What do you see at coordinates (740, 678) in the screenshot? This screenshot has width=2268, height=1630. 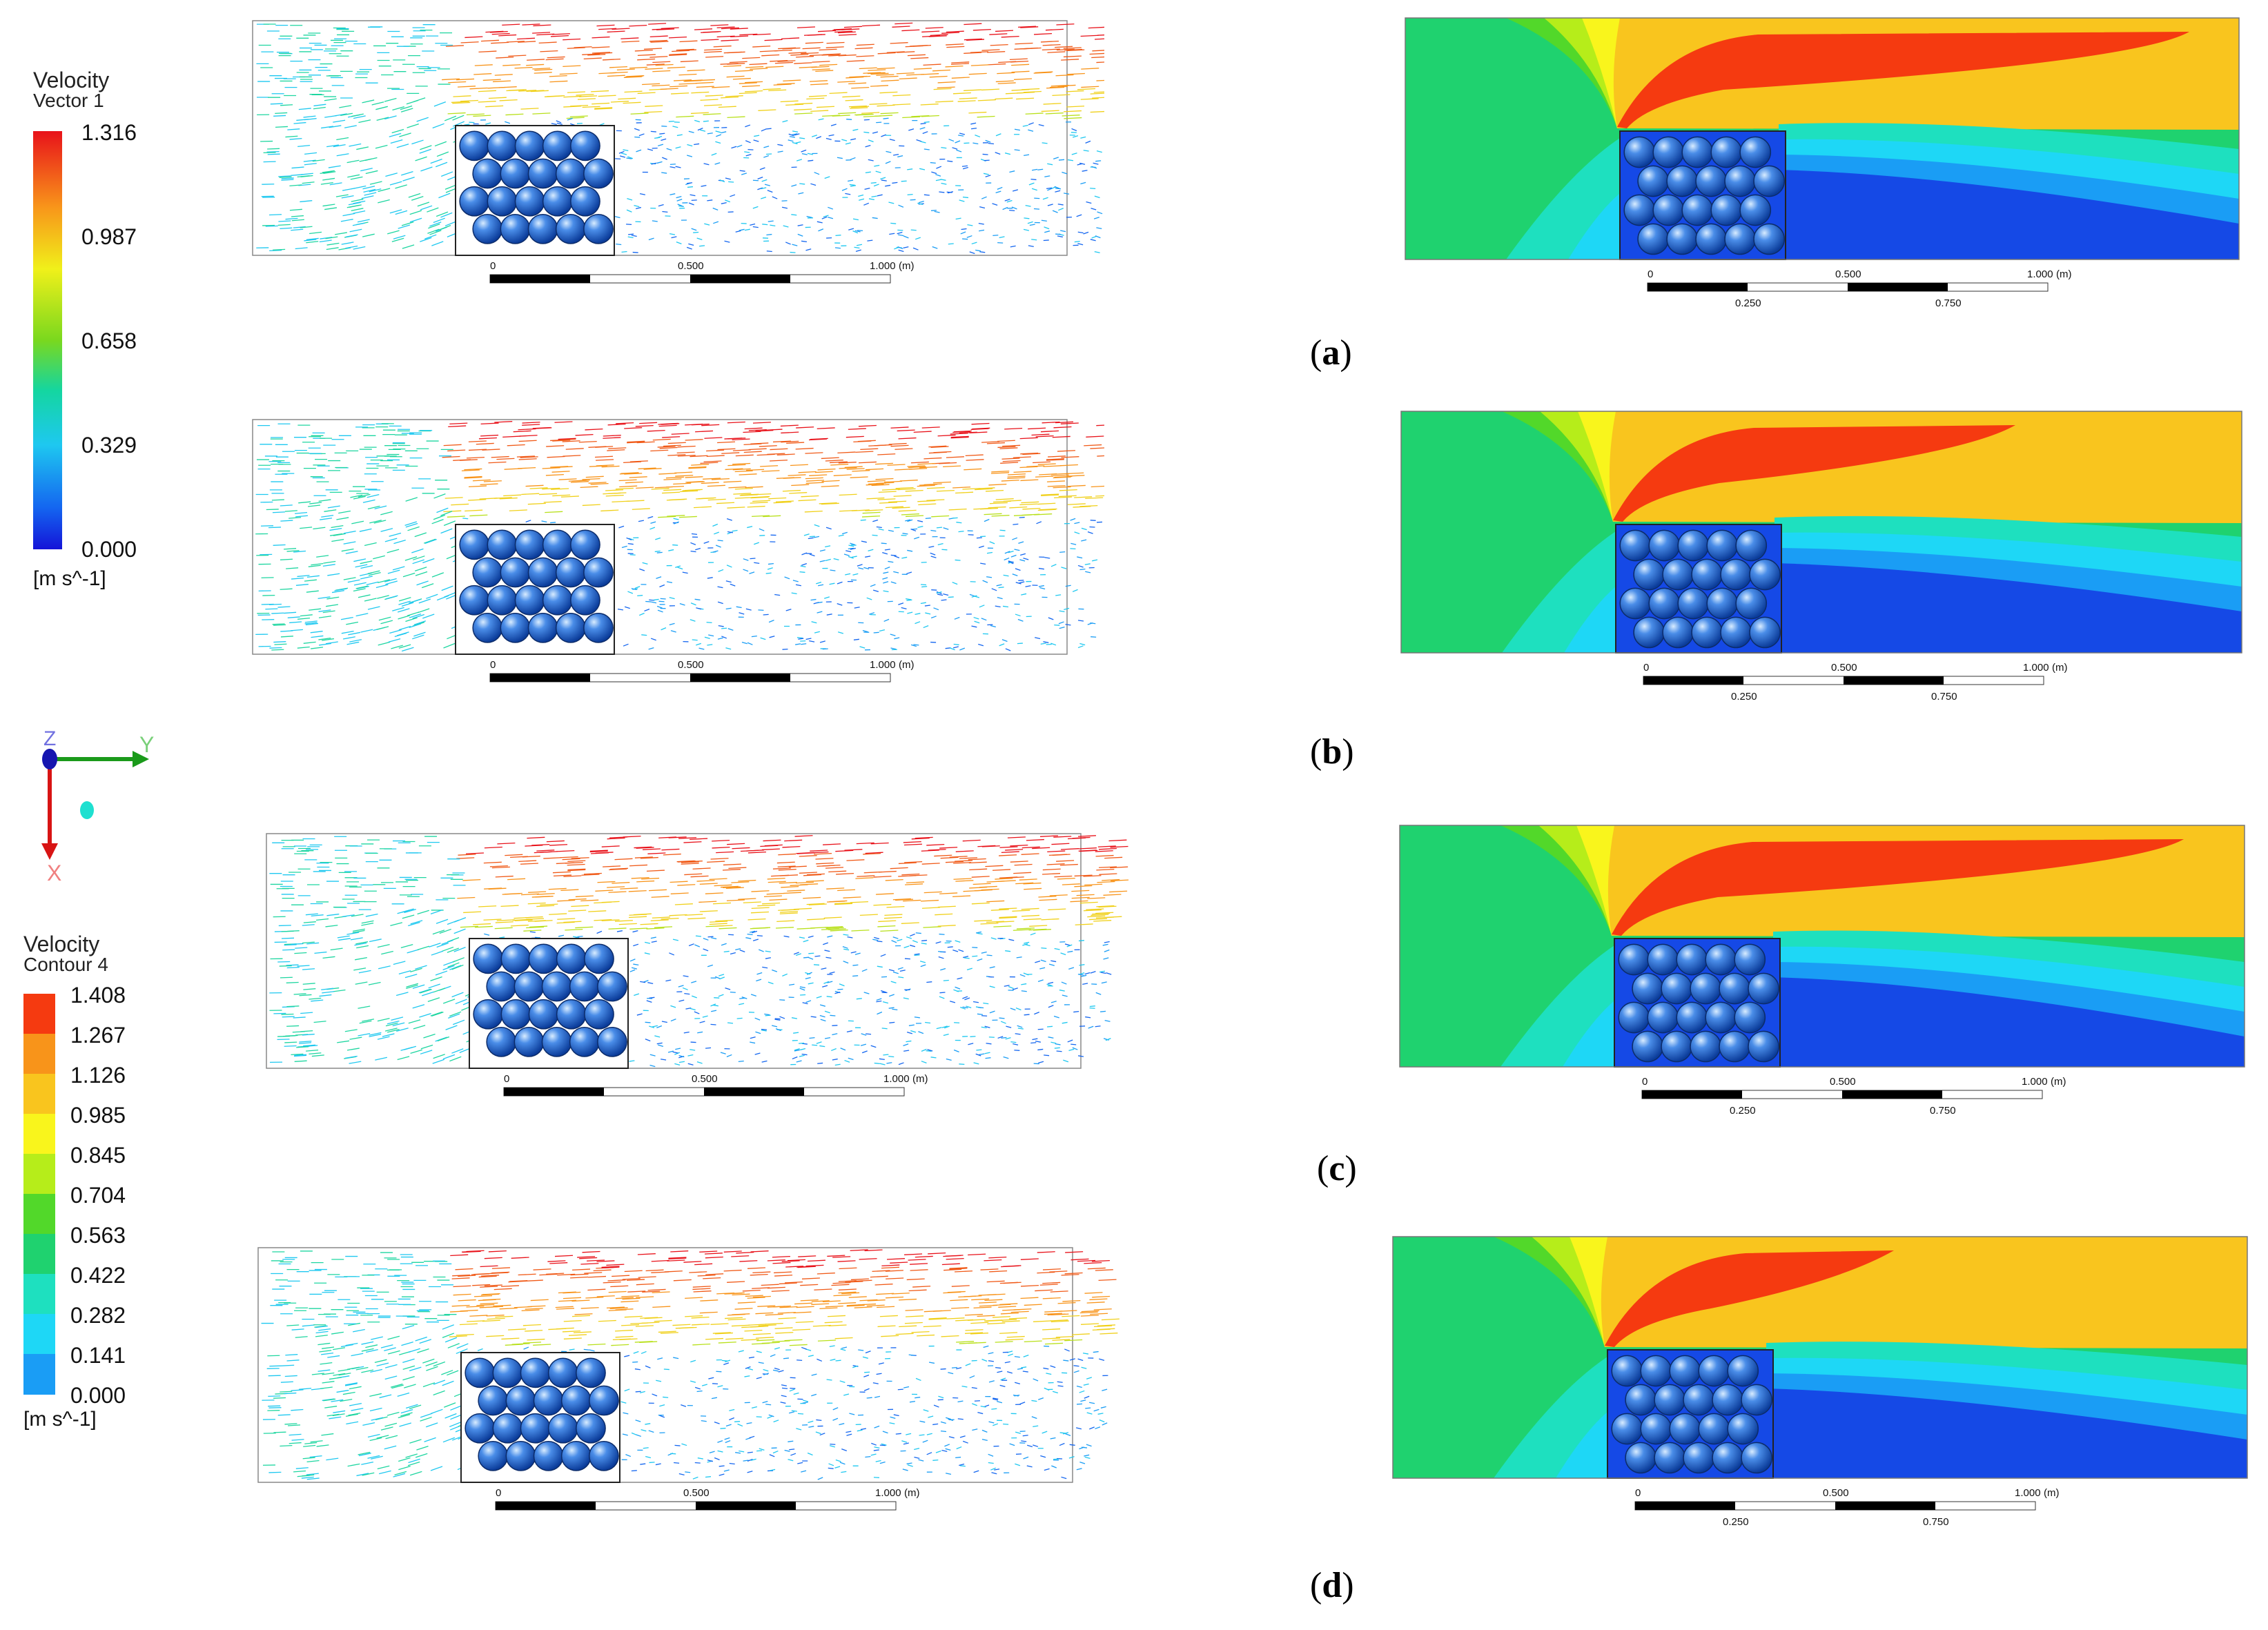 I see `scale-bar-segment` at bounding box center [740, 678].